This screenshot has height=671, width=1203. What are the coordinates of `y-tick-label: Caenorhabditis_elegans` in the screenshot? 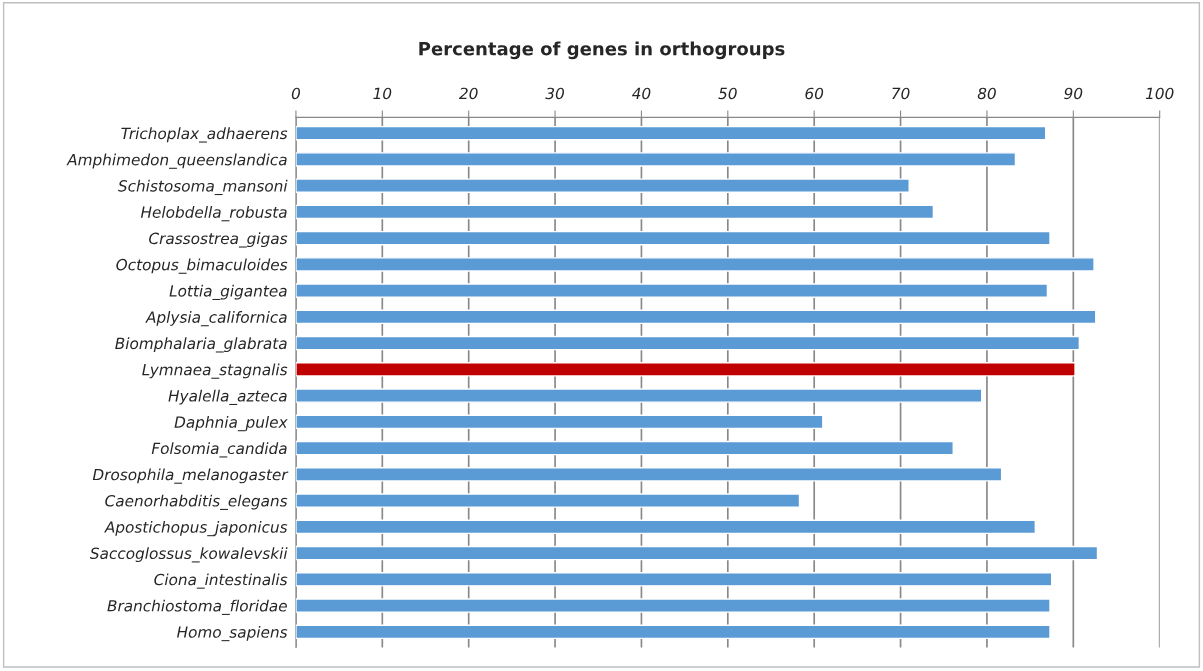 It's located at (196, 502).